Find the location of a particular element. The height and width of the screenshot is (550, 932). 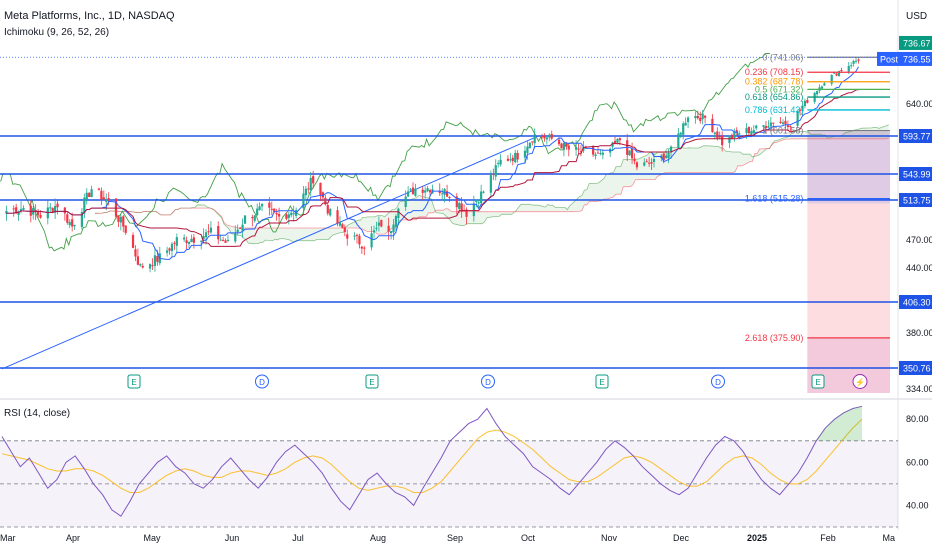

time-axis-tick: Sep is located at coordinates (455, 538).